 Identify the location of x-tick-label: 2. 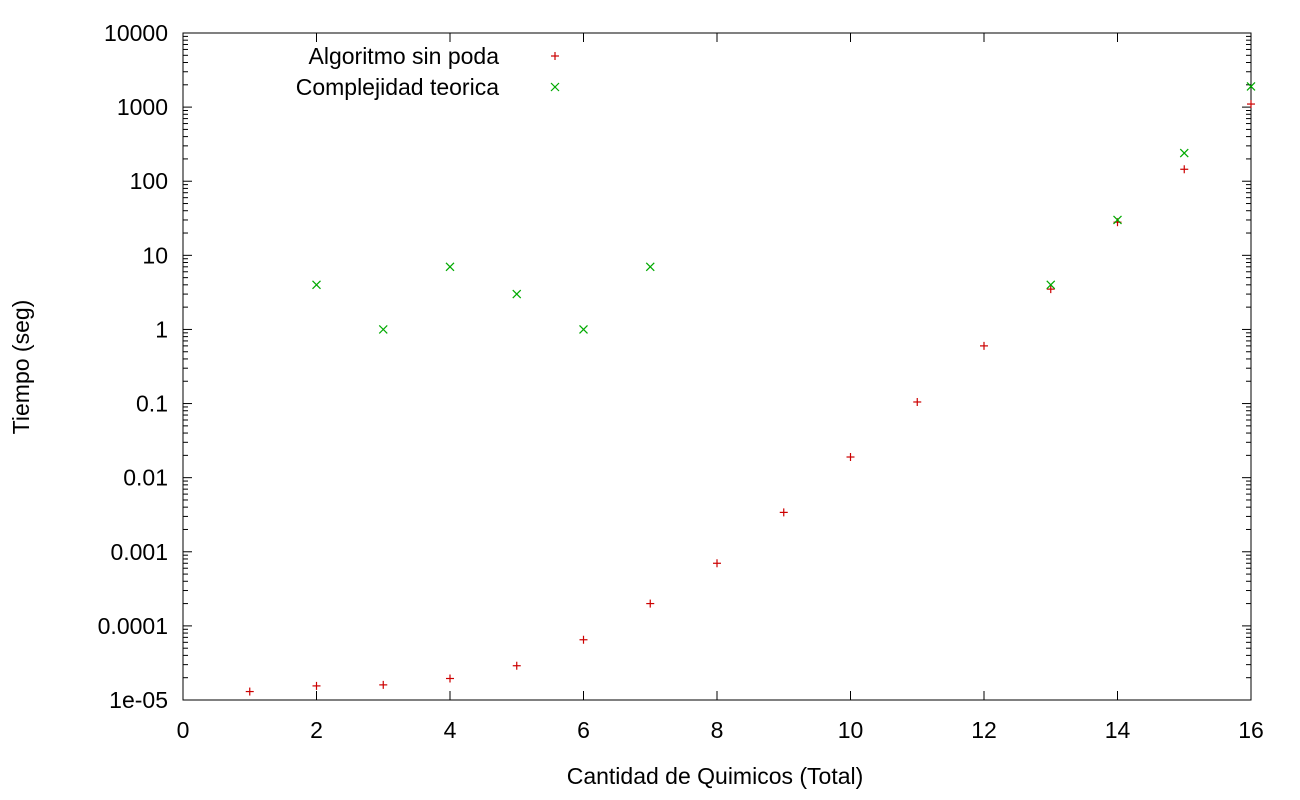
(316, 730).